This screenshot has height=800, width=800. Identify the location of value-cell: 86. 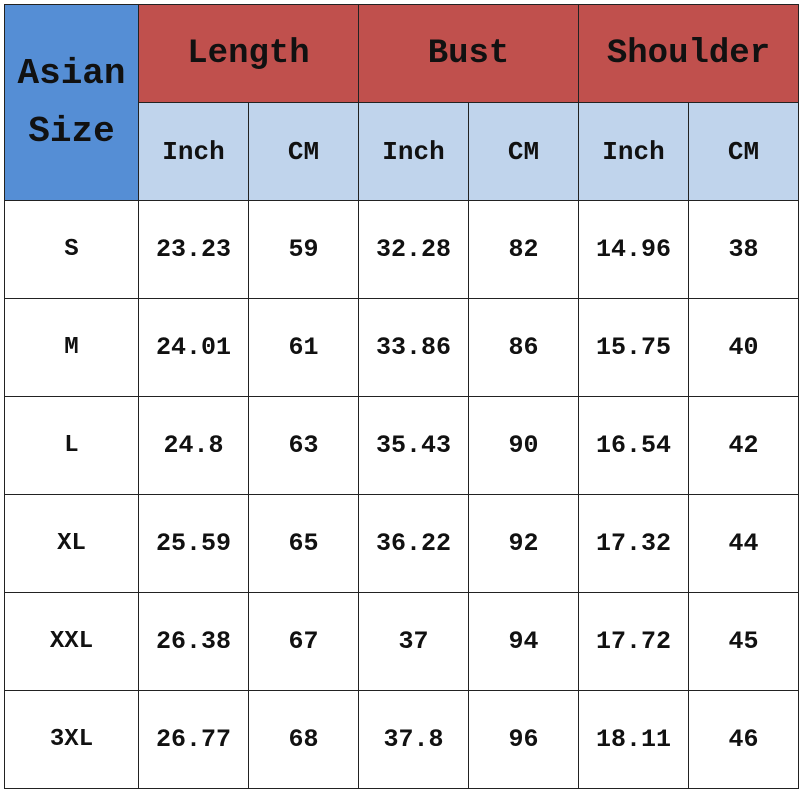
(523, 347).